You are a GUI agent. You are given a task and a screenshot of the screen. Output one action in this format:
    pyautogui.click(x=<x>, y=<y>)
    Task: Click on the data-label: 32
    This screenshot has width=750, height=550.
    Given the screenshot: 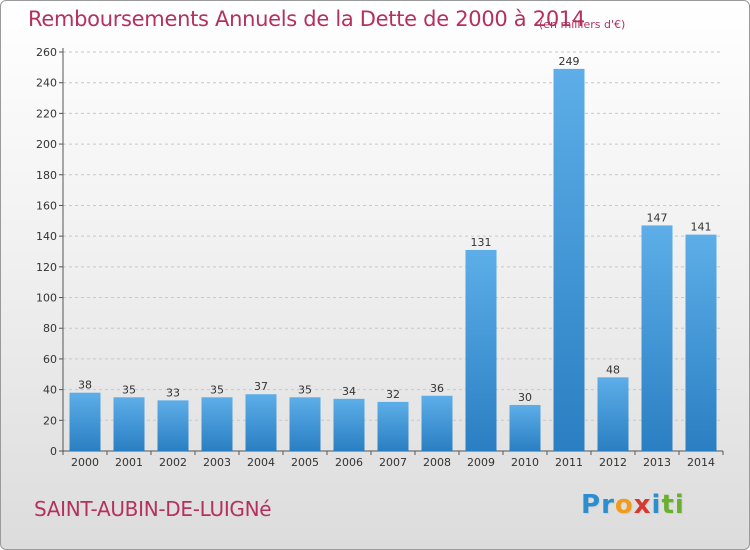 What is the action you would take?
    pyautogui.click(x=393, y=394)
    